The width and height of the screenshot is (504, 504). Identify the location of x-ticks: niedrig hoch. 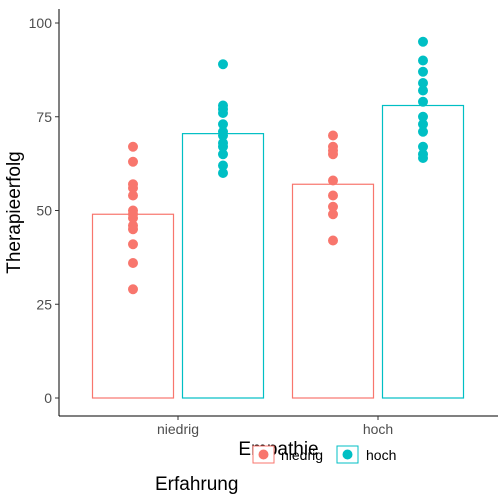
(275, 426).